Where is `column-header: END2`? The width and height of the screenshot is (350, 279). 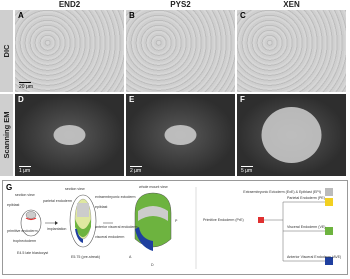
column-header: END2 is located at coordinates (69, 4).